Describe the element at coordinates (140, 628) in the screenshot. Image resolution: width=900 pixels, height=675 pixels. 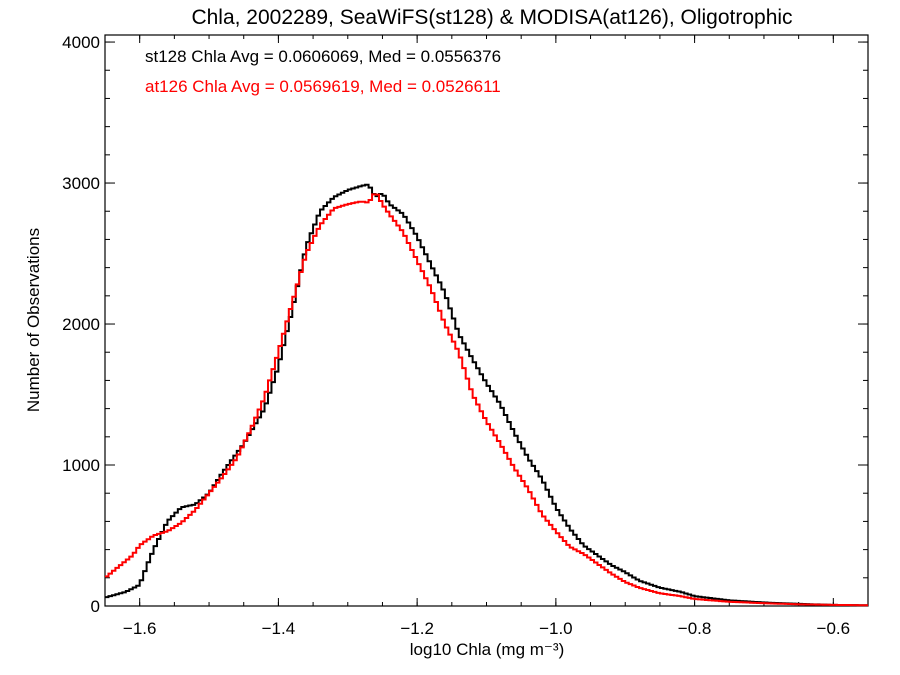
I see `x-tick-label: −1.6` at that location.